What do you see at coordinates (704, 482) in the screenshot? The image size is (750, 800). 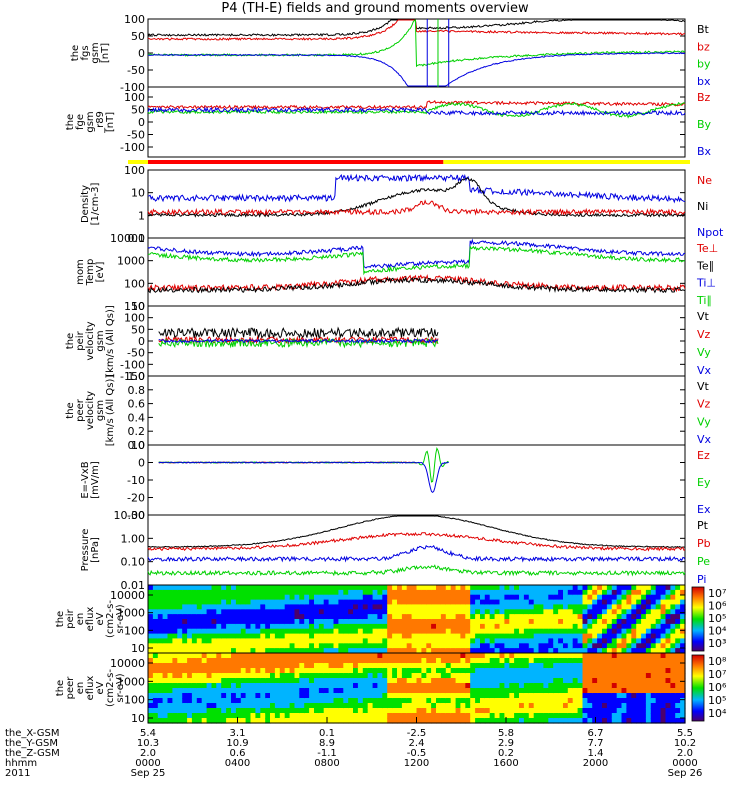 I see `efield-legend-1: Ey` at bounding box center [704, 482].